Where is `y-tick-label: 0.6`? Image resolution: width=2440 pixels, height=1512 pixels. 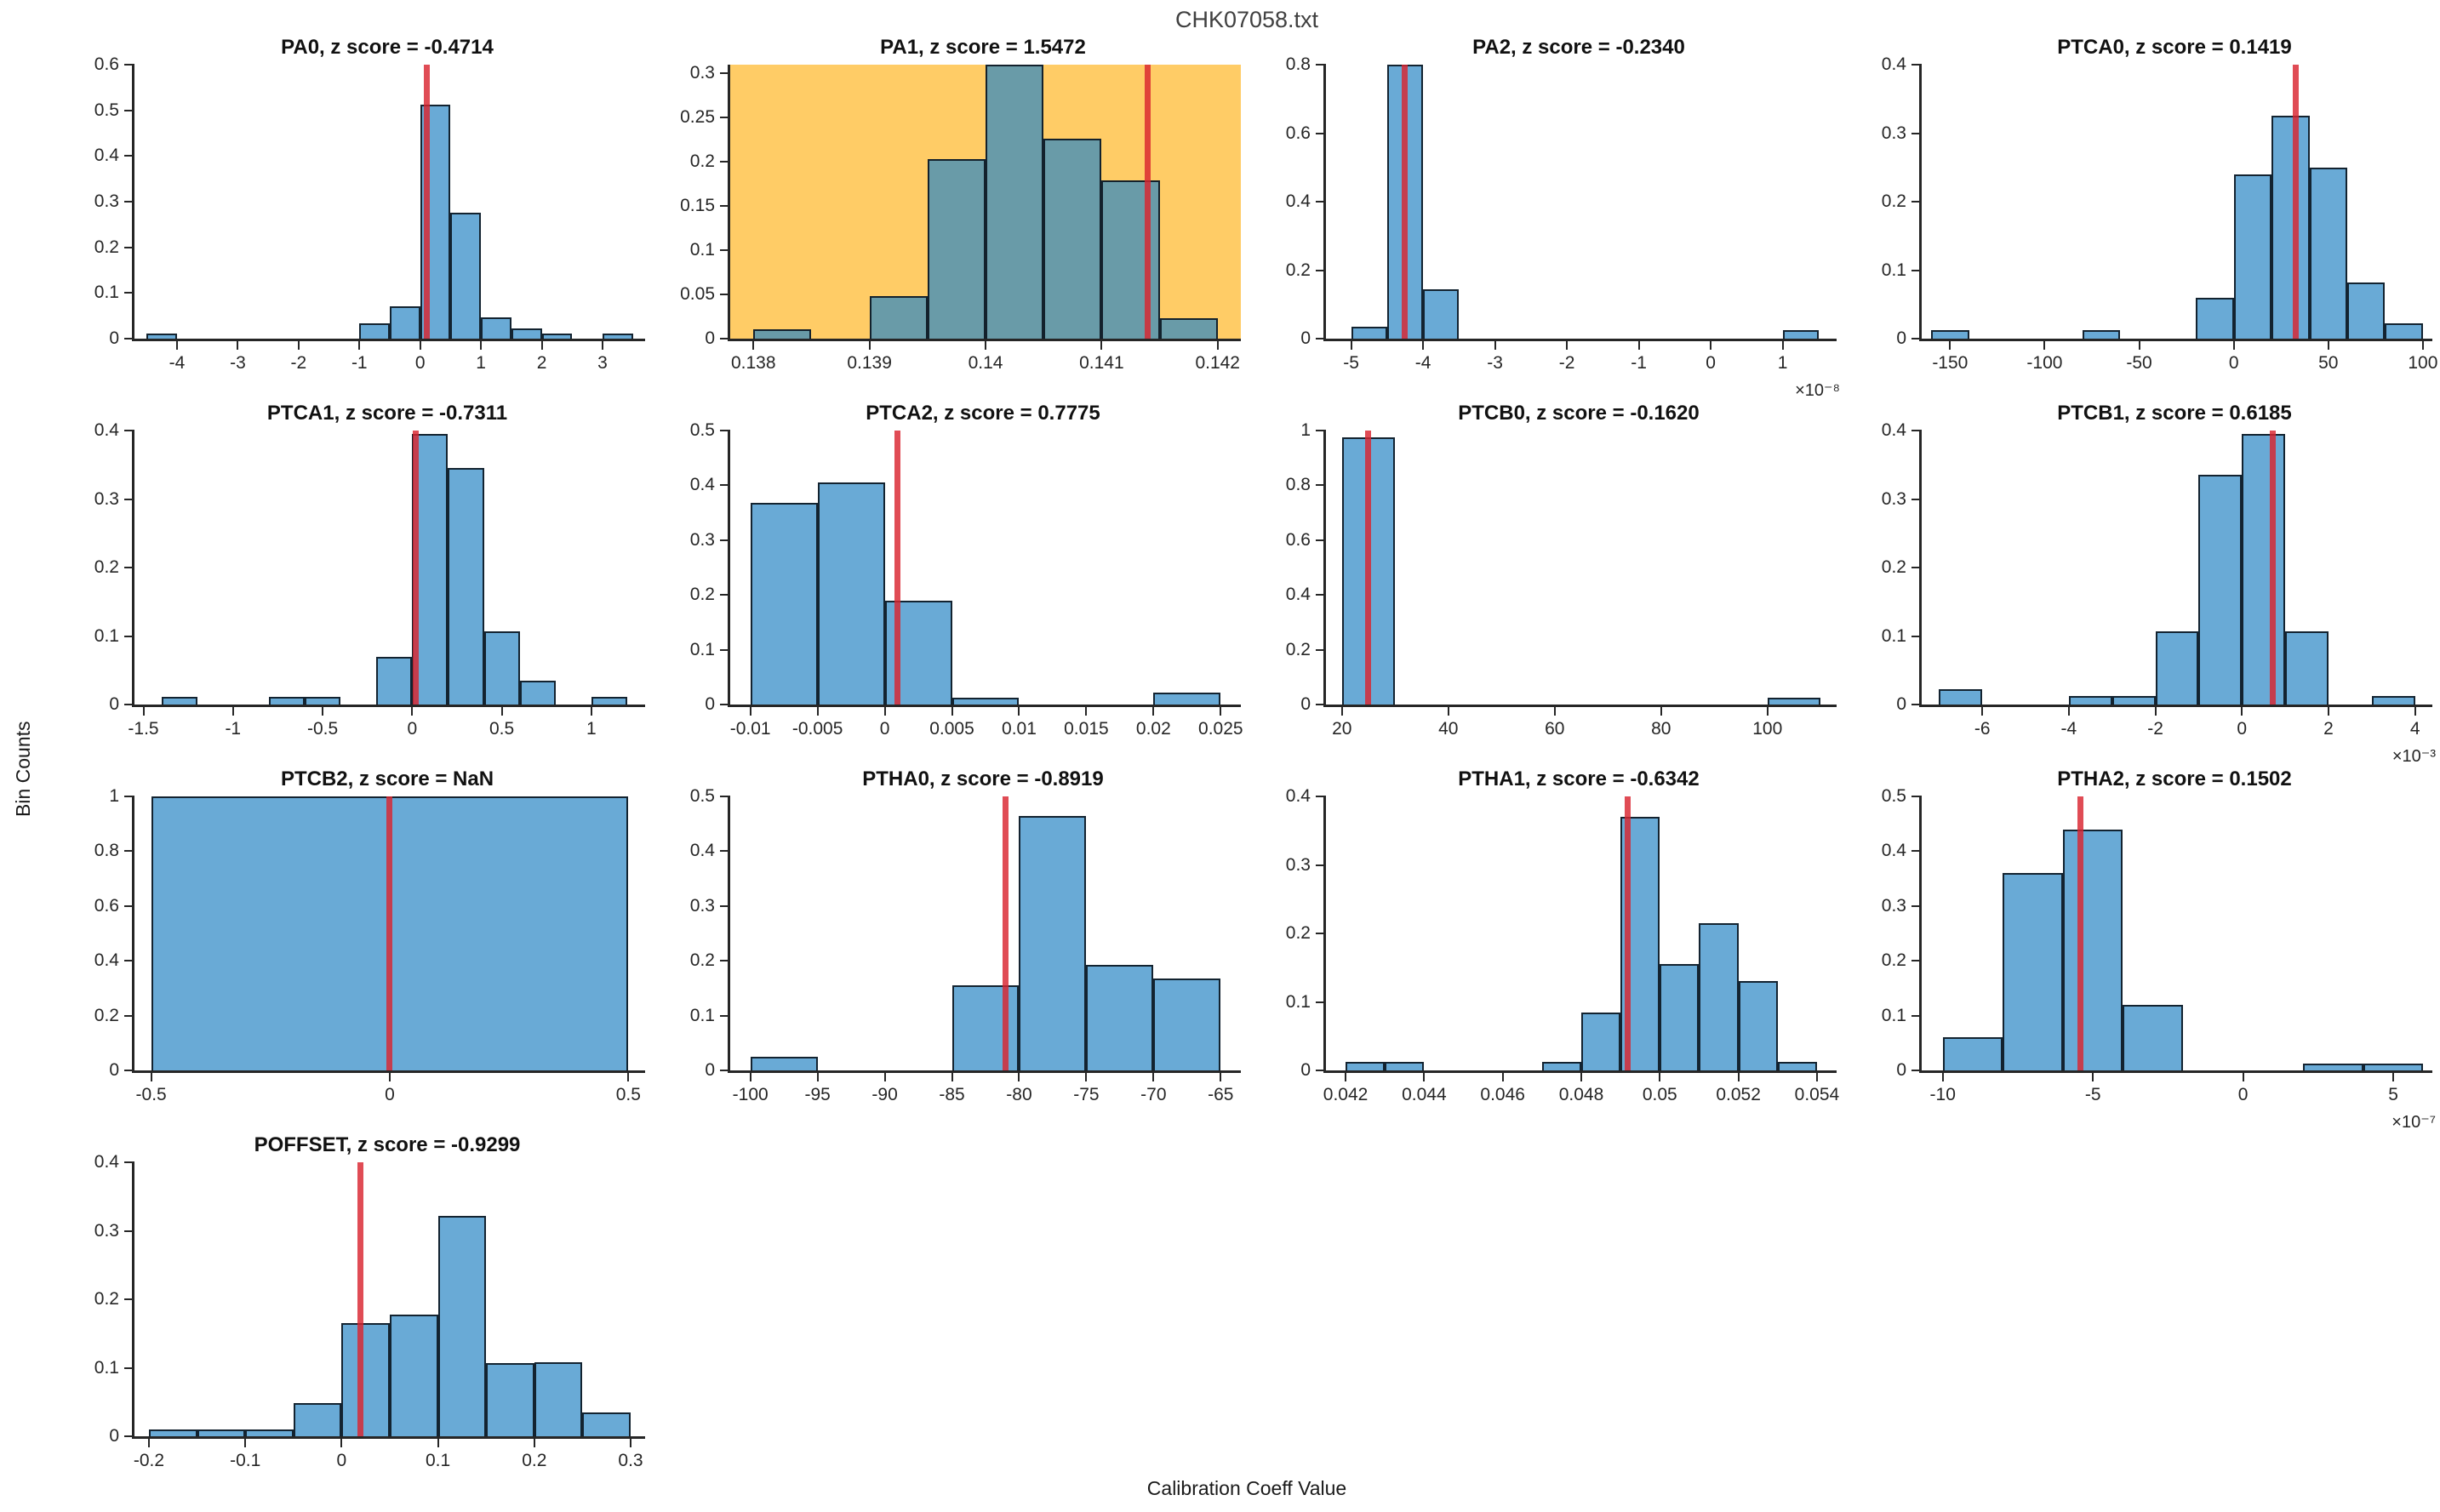
y-tick-label: 0.6 is located at coordinates (1298, 539).